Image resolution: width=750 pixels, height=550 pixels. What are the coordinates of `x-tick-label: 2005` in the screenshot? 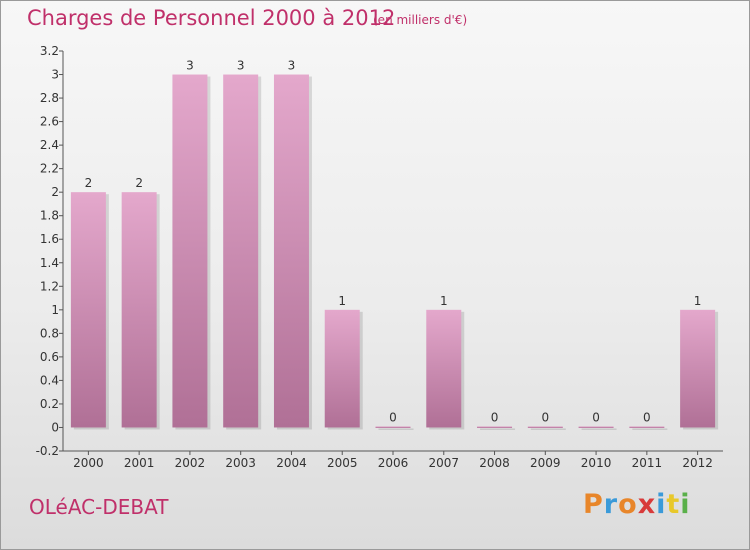 It's located at (342, 463).